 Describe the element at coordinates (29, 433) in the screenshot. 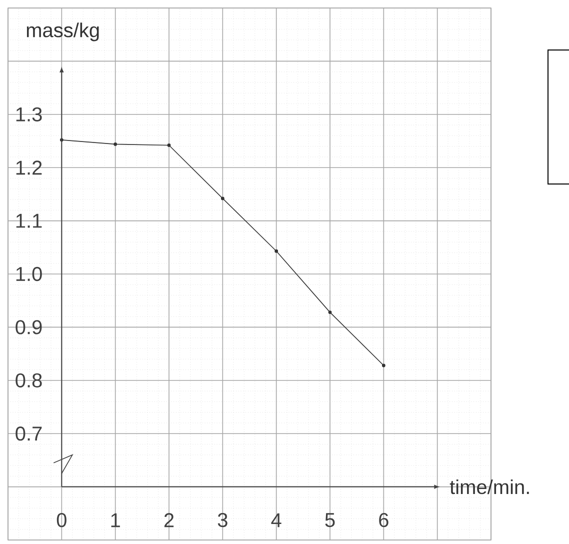

I see `y-tick-label: 0.7` at that location.